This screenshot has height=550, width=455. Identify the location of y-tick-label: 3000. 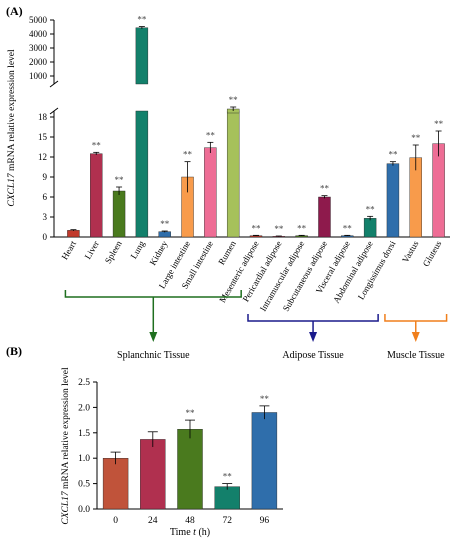
(38, 48).